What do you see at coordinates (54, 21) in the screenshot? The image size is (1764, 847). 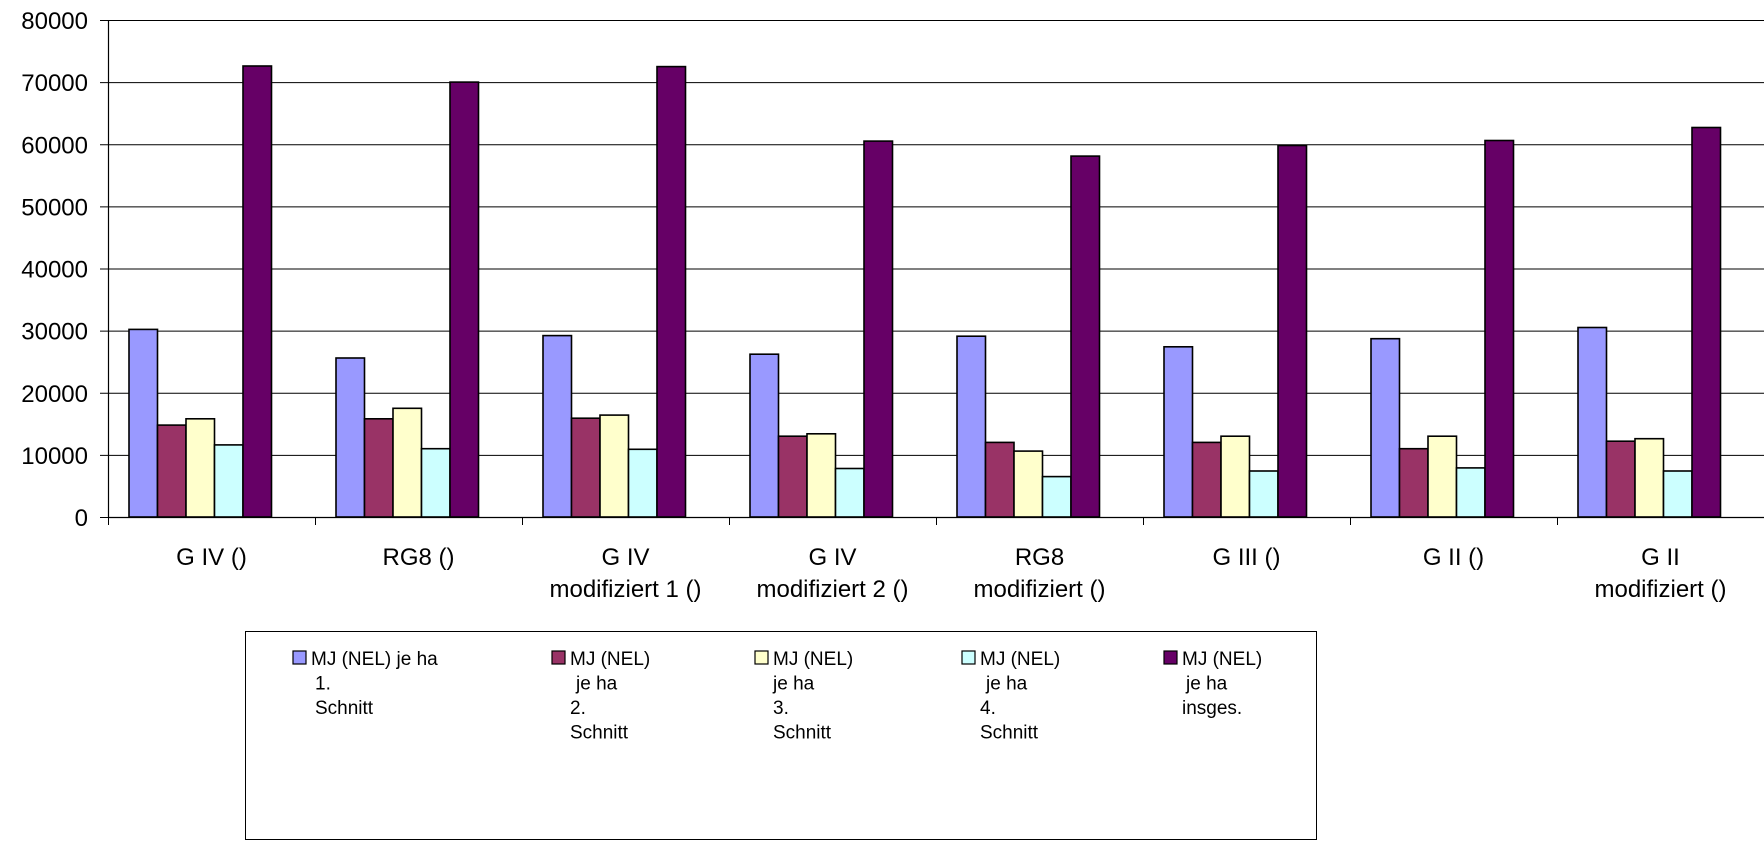 I see `y-tick-label: 80000` at bounding box center [54, 21].